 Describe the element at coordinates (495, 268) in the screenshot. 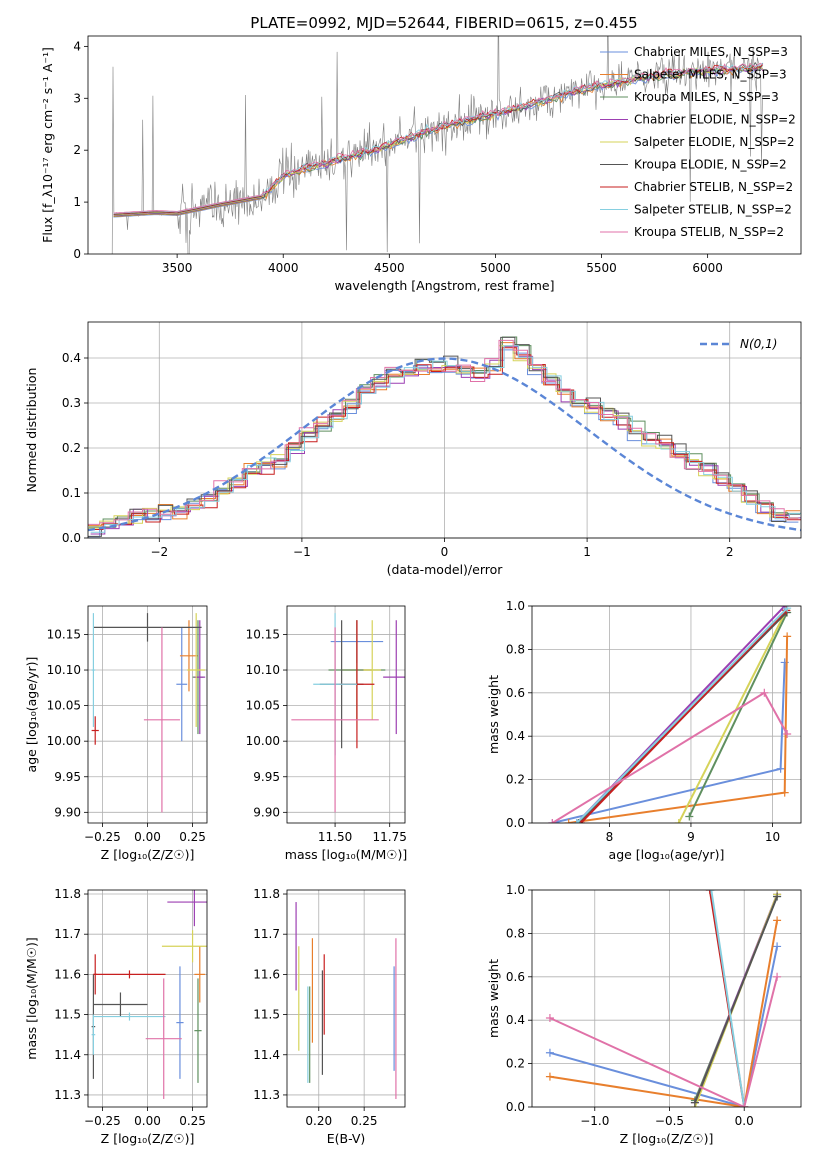

I see `x-tick-label: 5000` at that location.